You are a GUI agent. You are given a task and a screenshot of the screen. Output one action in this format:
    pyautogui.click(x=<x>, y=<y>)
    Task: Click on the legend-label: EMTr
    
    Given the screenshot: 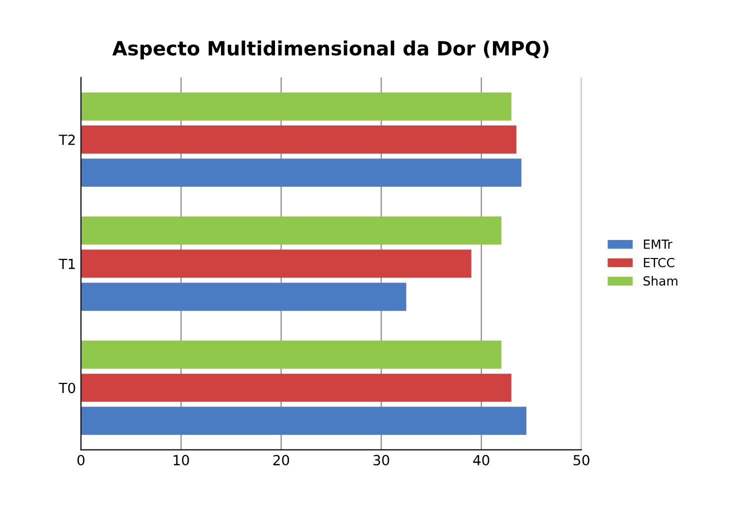 What is the action you would take?
    pyautogui.click(x=658, y=244)
    